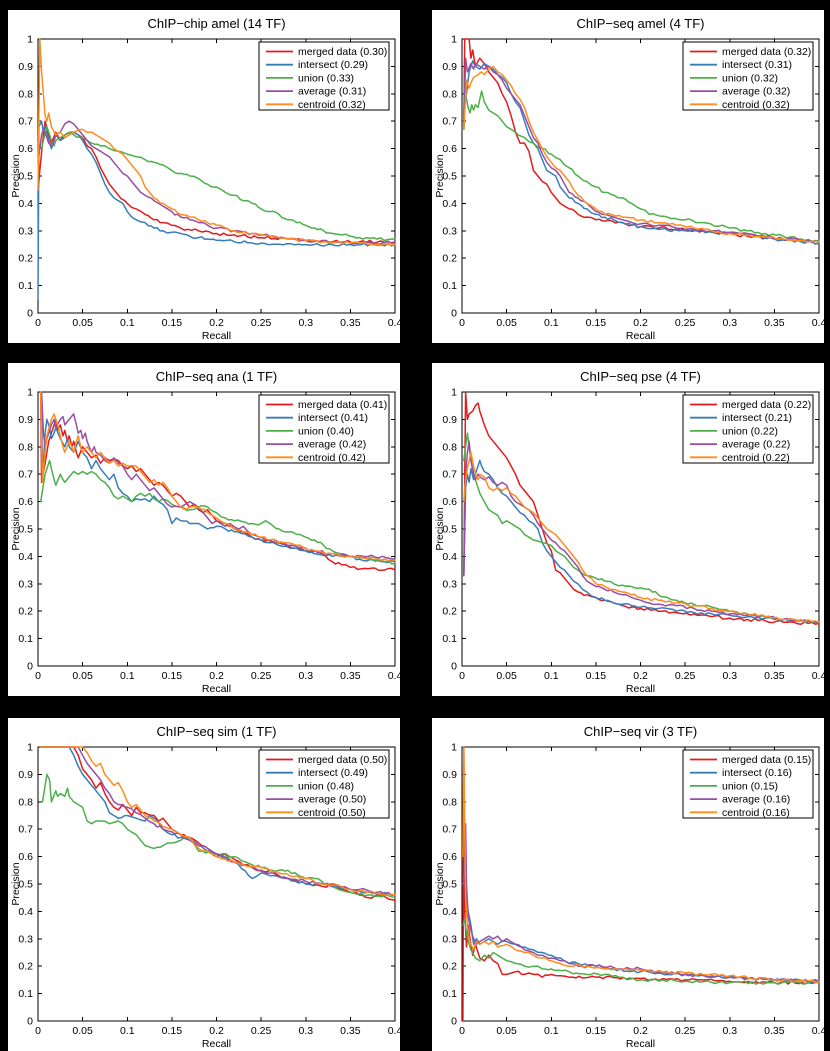 This screenshot has width=830, height=1051. Describe the element at coordinates (756, 445) in the screenshot. I see `legend-label: average (0.22)` at that location.